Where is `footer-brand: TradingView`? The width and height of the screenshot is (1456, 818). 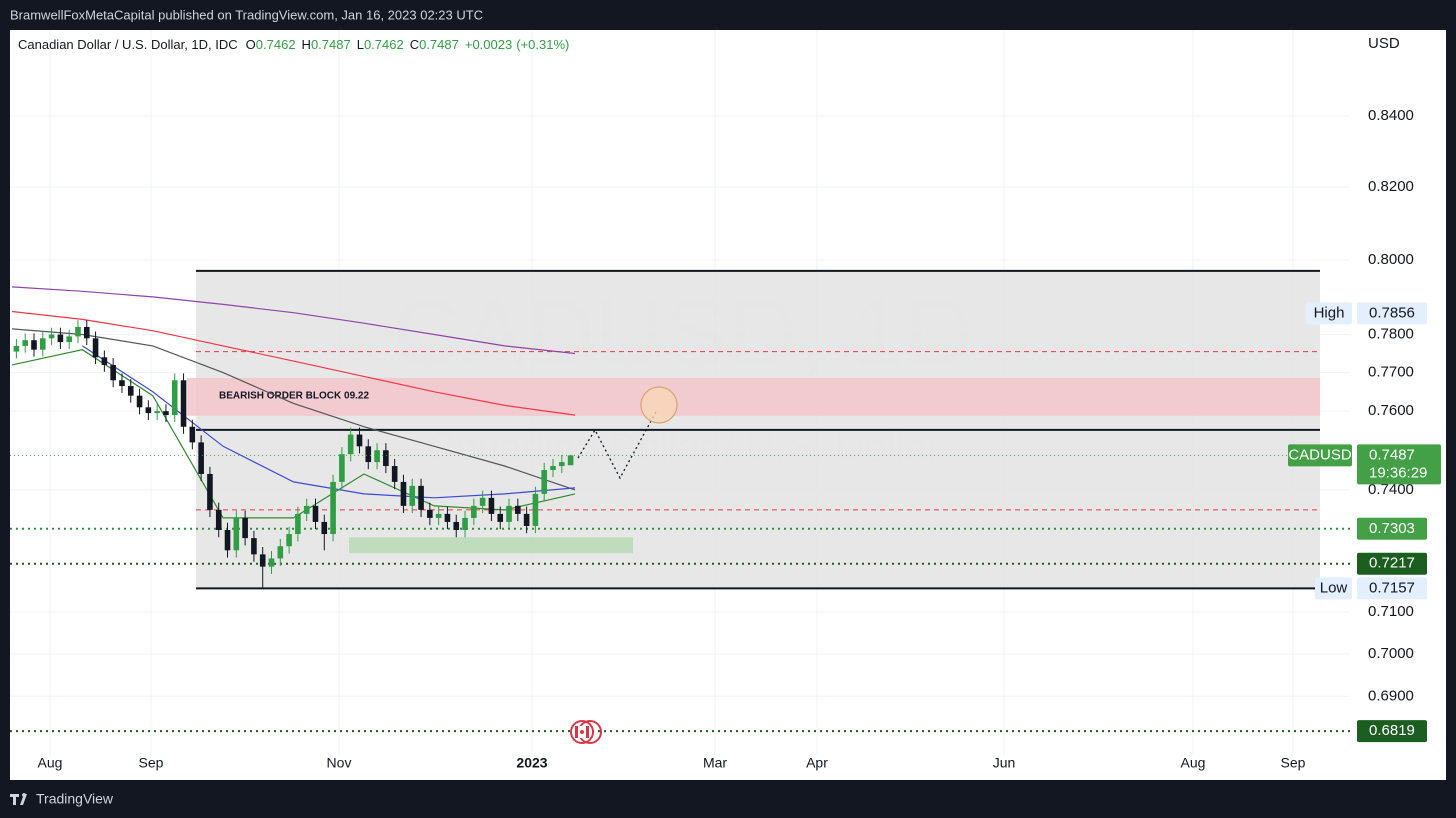
footer-brand: TradingView is located at coordinates (75, 799).